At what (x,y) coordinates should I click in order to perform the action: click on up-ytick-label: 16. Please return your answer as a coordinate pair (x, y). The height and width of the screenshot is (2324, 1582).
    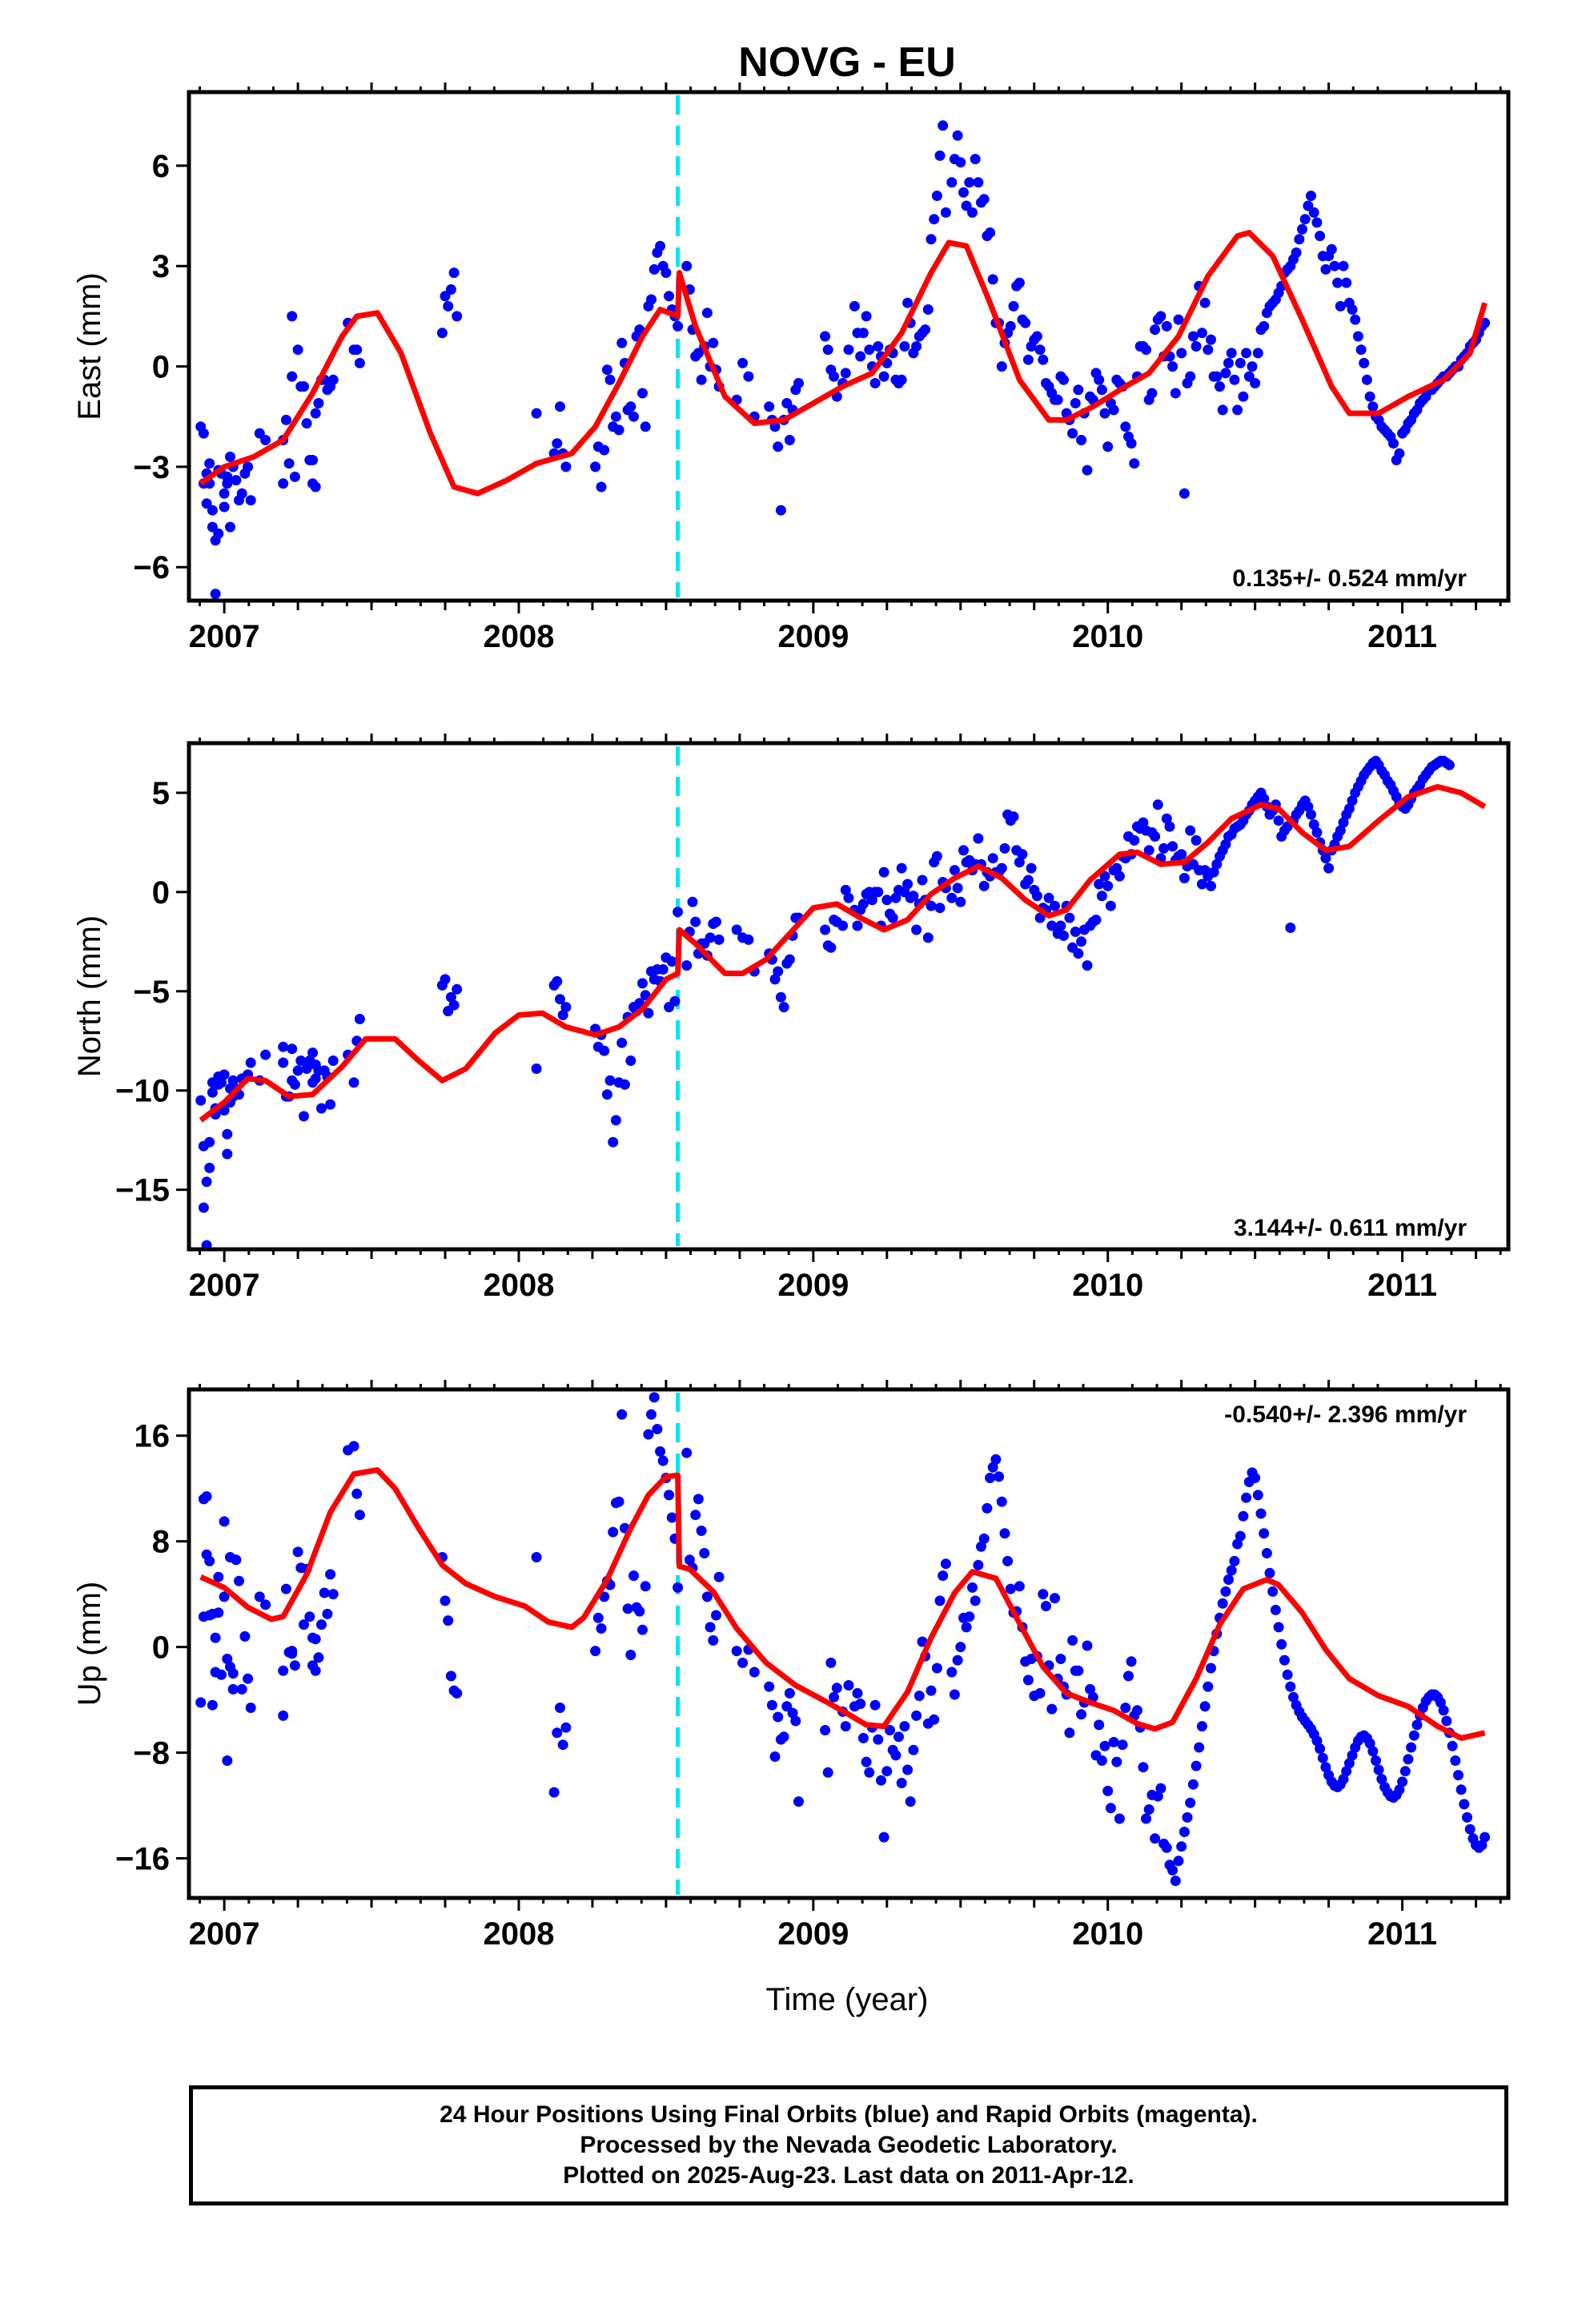
    Looking at the image, I should click on (153, 1436).